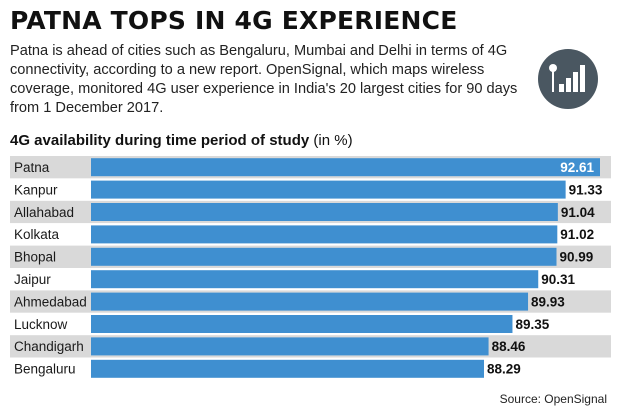 The width and height of the screenshot is (621, 414). I want to click on signal-bars-icon, so click(568, 79).